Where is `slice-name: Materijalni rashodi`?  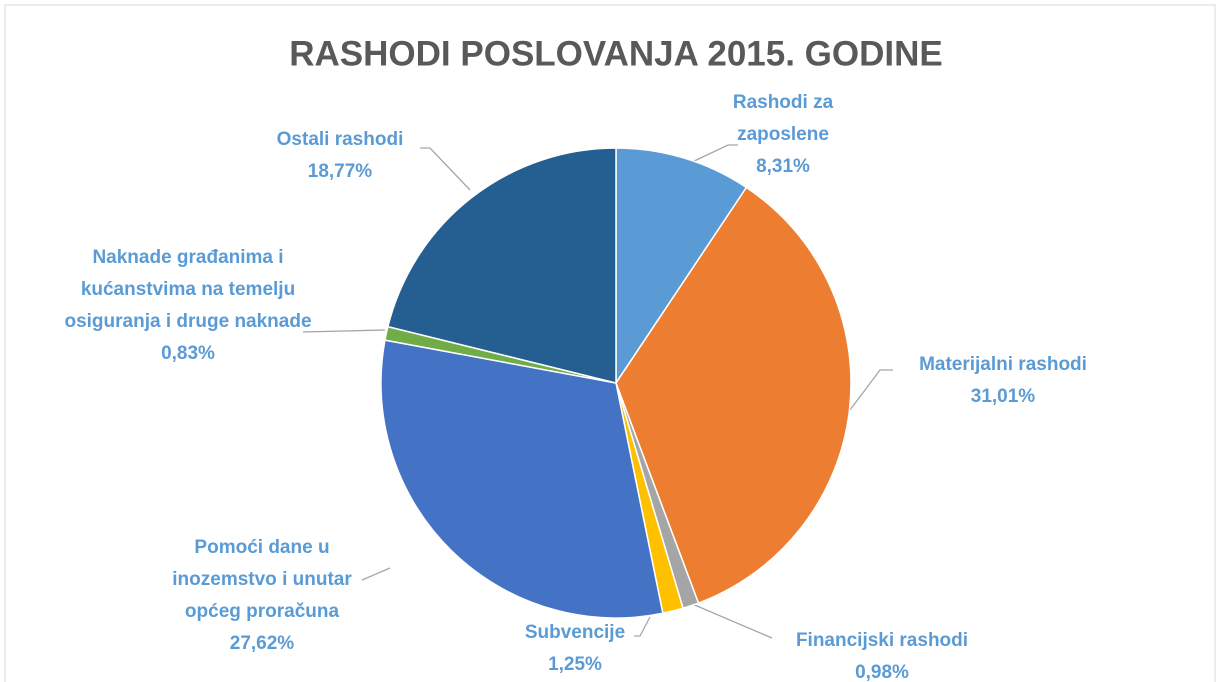 slice-name: Materijalni rashodi is located at coordinates (1003, 364).